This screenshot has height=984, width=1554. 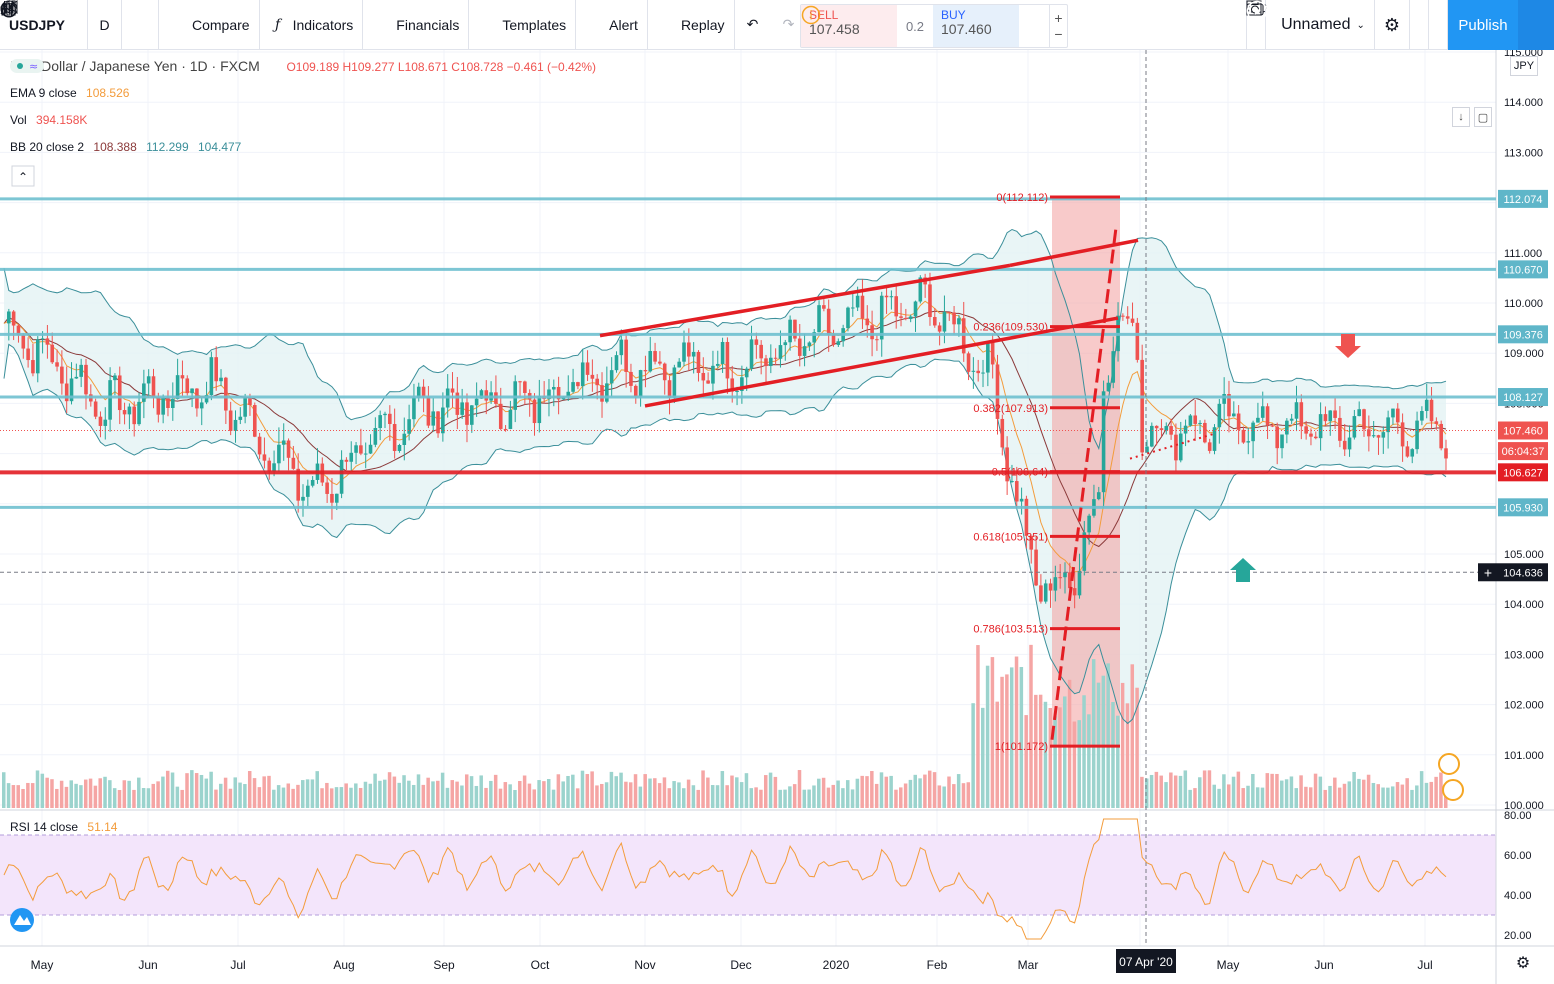 I want to click on undo-icon: ↶, so click(x=752, y=24).